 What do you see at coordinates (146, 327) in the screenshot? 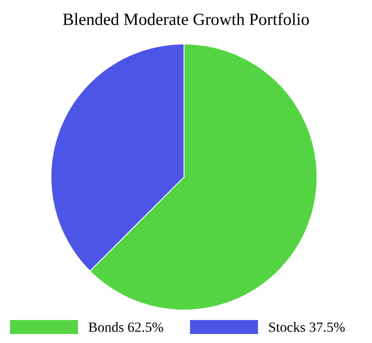
I see `data-label: 62.5%` at bounding box center [146, 327].